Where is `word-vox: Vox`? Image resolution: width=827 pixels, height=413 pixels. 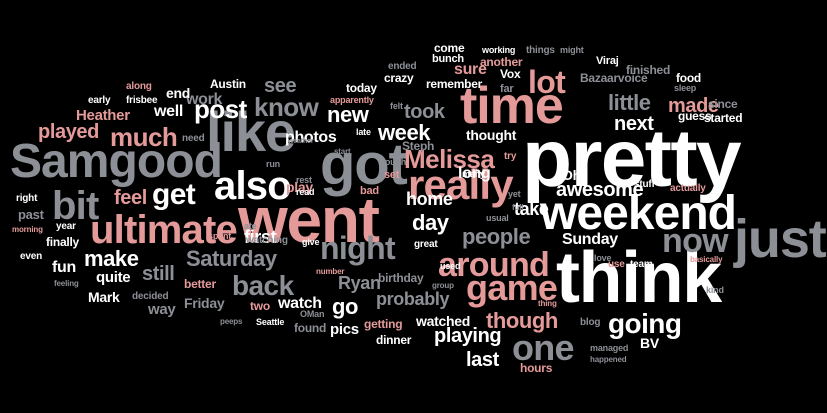
word-vox: Vox is located at coordinates (510, 74).